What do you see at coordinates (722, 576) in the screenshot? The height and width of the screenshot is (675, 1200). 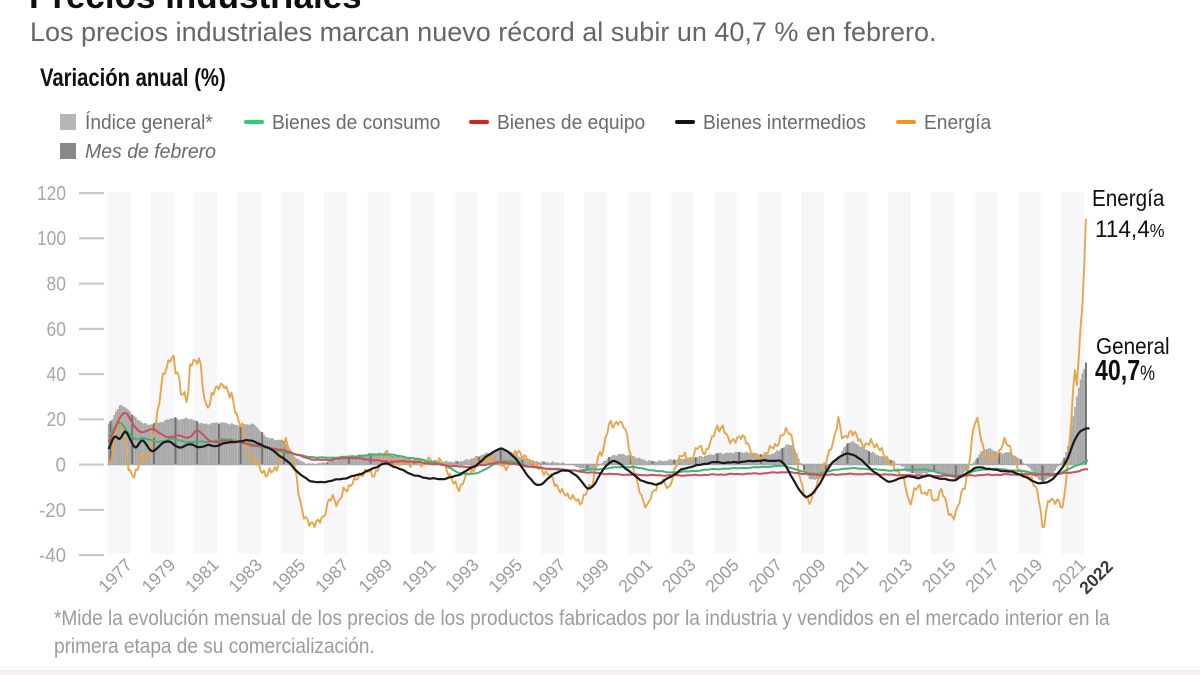 I see `svg-text: 2005` at bounding box center [722, 576].